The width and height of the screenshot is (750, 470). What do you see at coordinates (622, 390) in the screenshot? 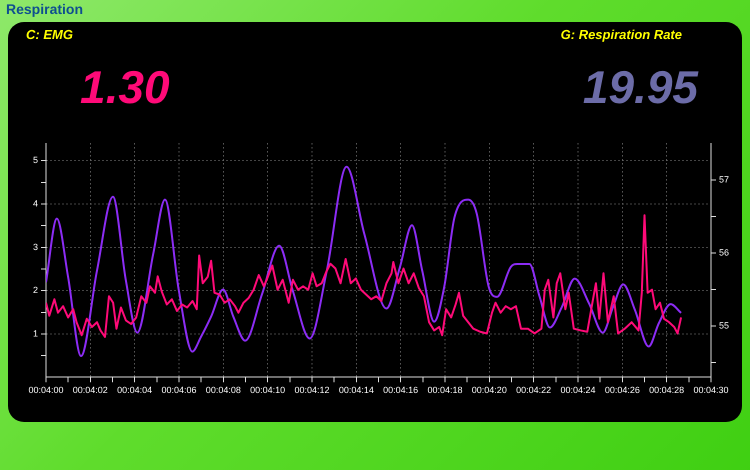
I see `x-tick-label: 00:04:26` at bounding box center [622, 390].